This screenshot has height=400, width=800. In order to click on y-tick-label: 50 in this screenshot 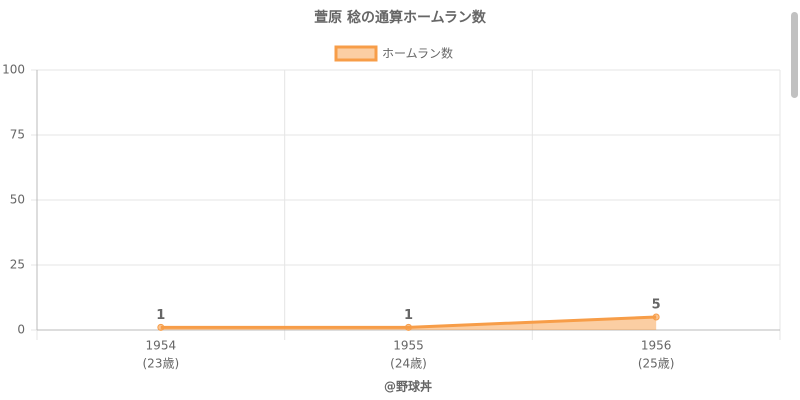, I will do `click(17, 200)`.